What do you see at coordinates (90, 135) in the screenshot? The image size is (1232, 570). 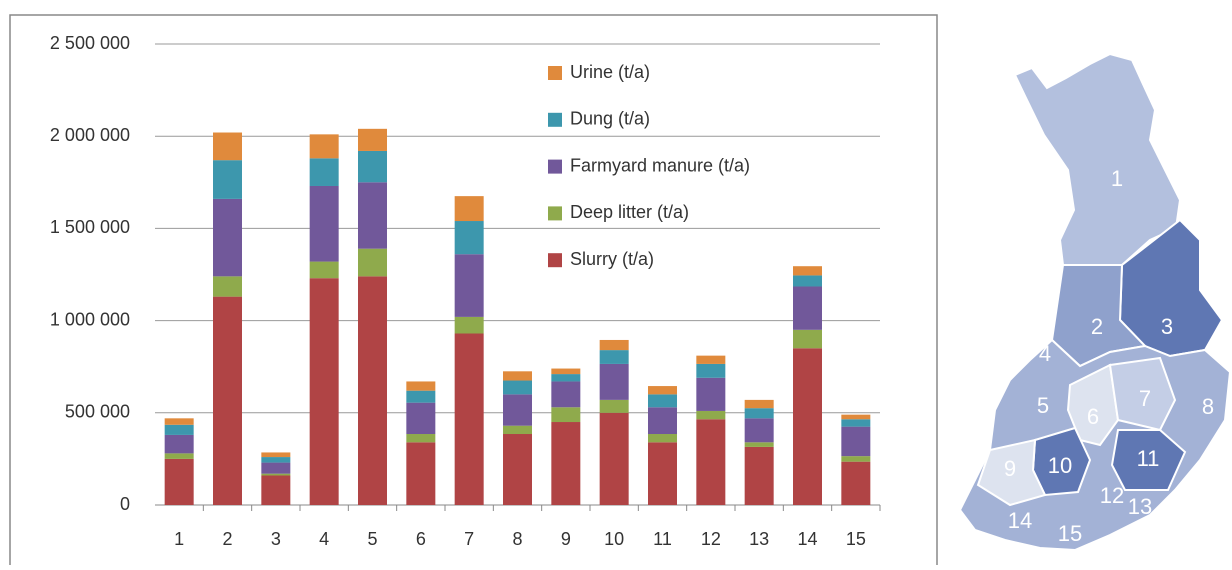 I see `y-tick-label: 2 000 000` at bounding box center [90, 135].